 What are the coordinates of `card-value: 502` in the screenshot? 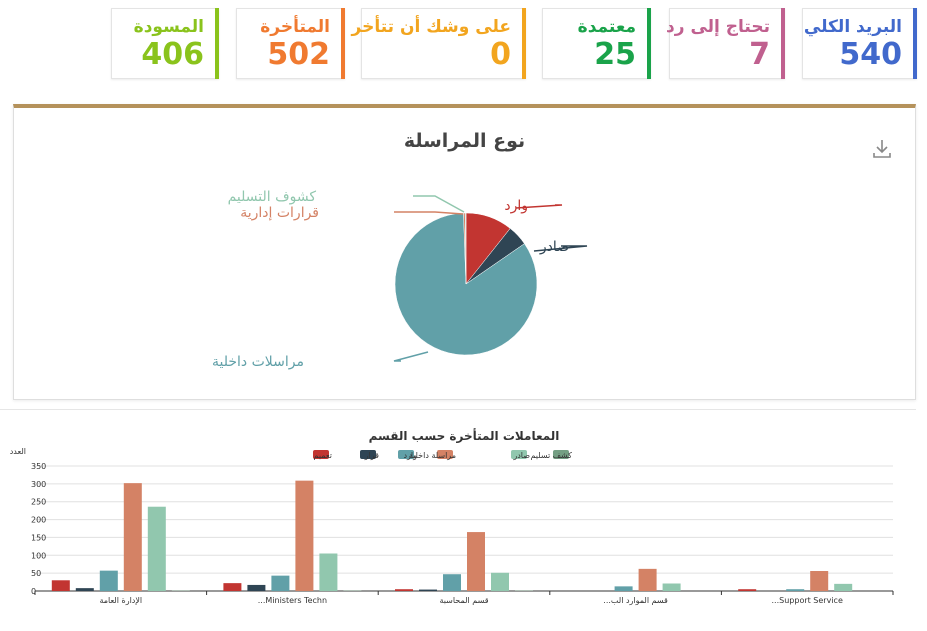 It's located at (298, 54).